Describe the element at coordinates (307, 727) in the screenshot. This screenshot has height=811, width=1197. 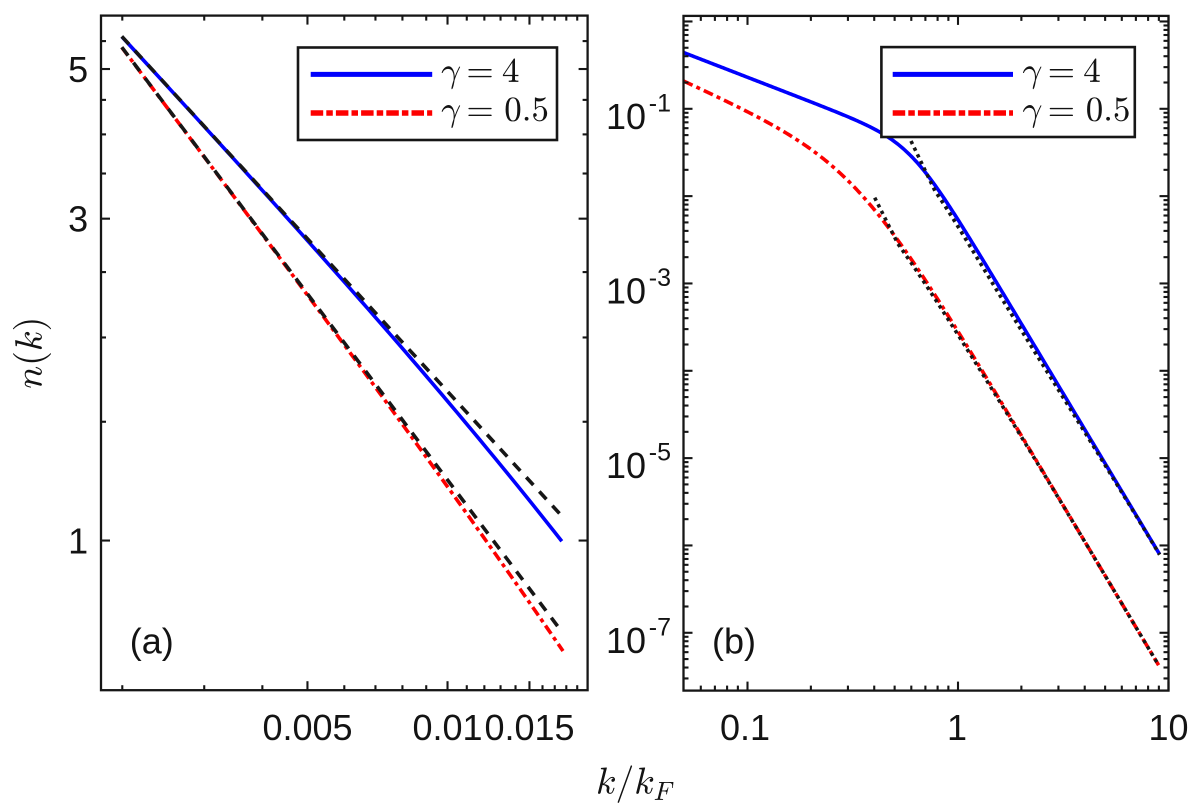
I see `svg-text: 0.005` at that location.